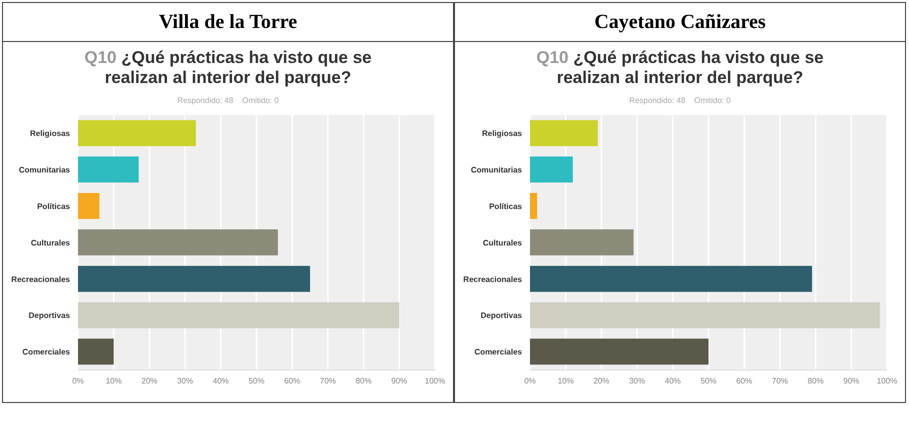  Describe the element at coordinates (680, 22) in the screenshot. I see `chart-title: Cayetano Cañizares` at that location.